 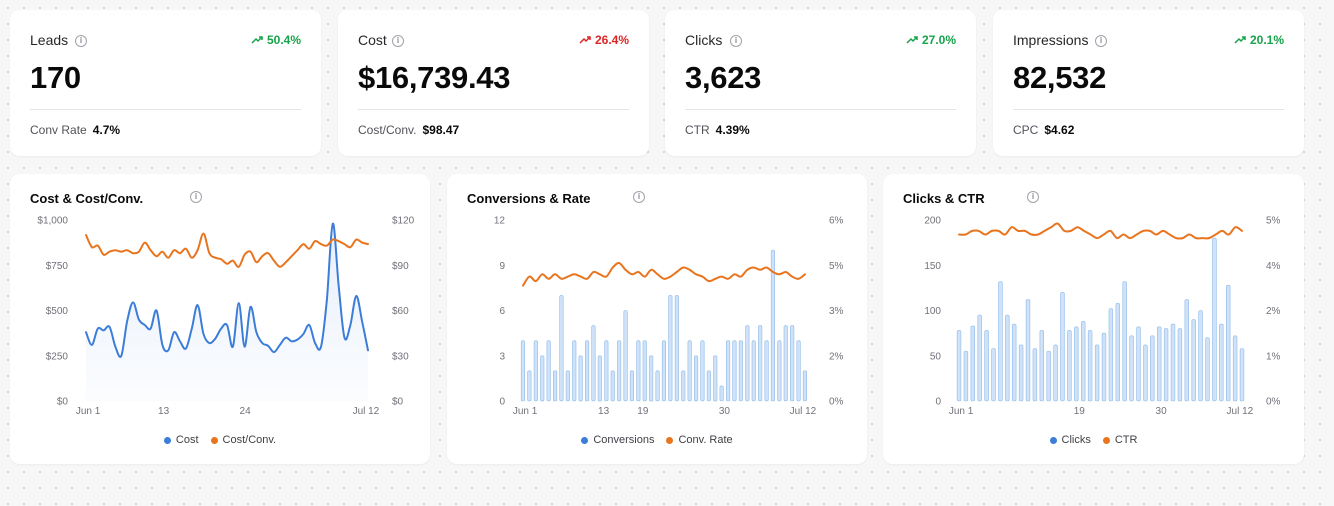 What do you see at coordinates (617, 440) in the screenshot?
I see `legend-item-conversions: Conversions` at bounding box center [617, 440].